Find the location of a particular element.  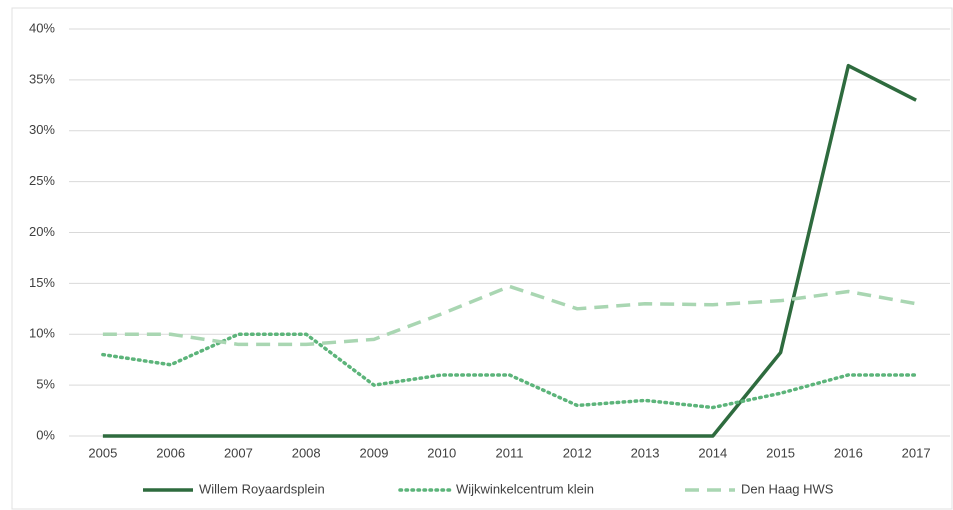

x-tick-label: 2013 is located at coordinates (645, 452).